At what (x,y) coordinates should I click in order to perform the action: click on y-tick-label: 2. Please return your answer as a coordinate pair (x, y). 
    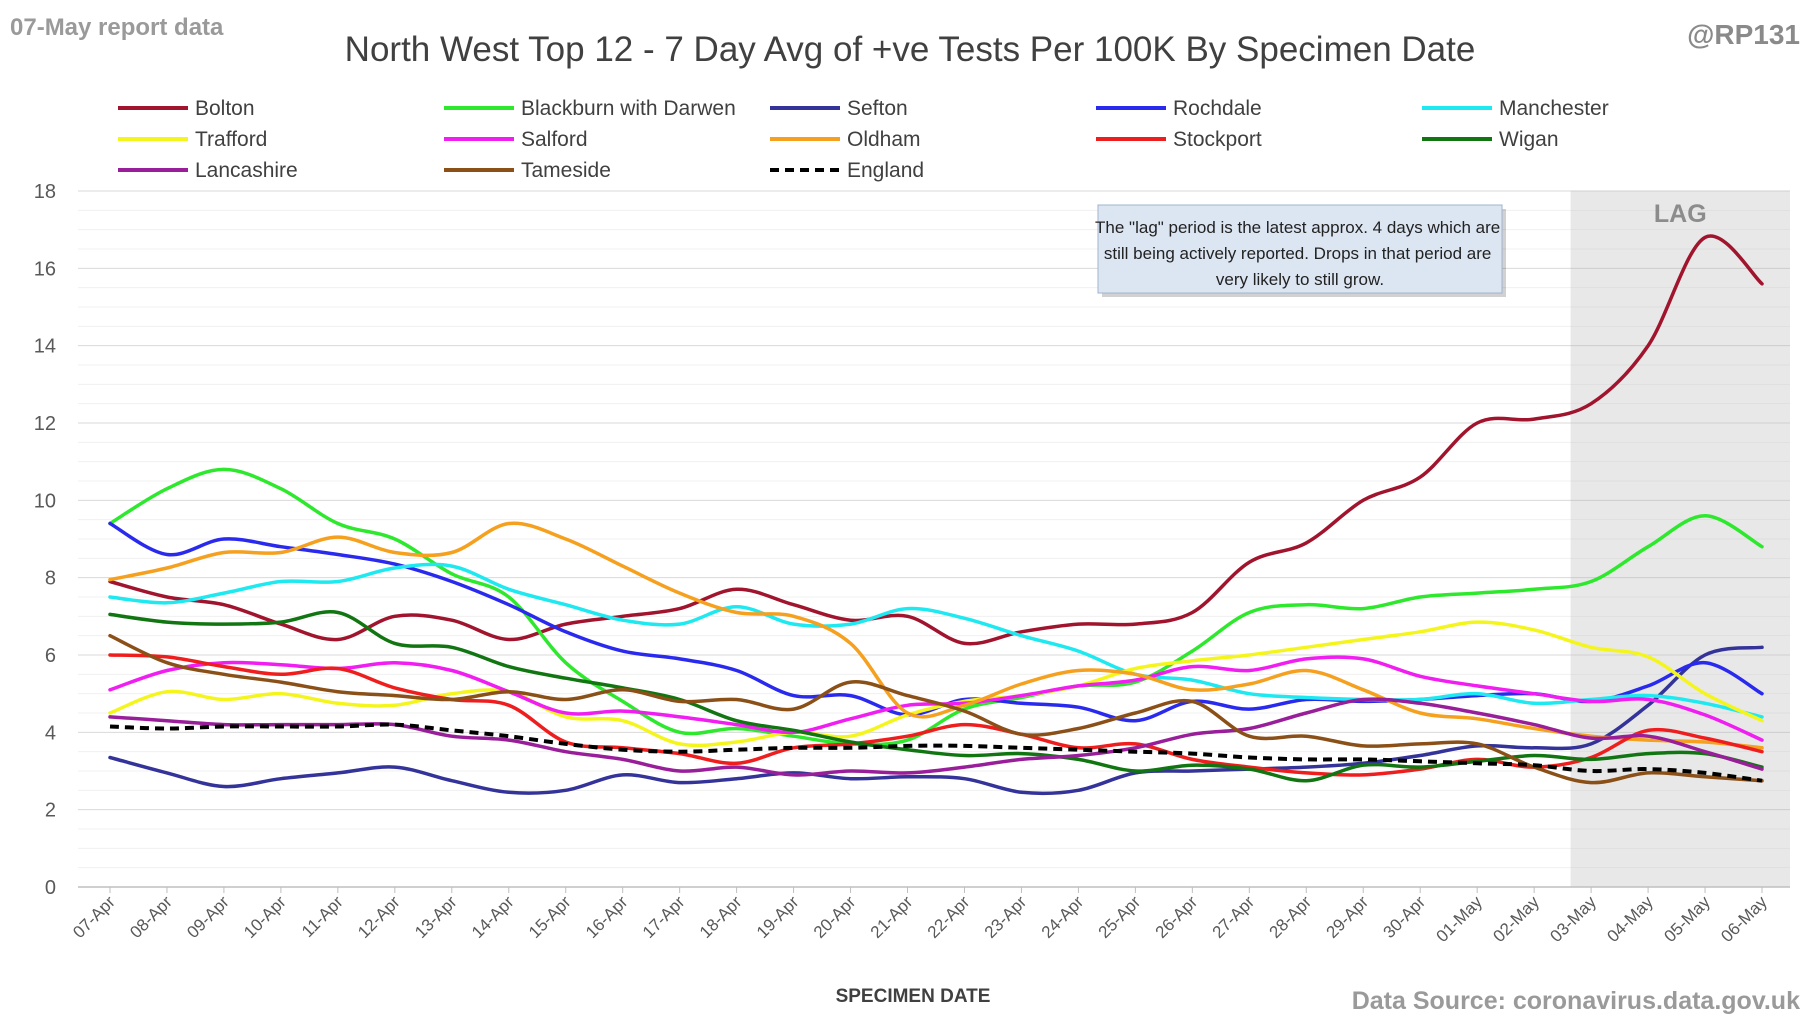
    Looking at the image, I should click on (50, 811).